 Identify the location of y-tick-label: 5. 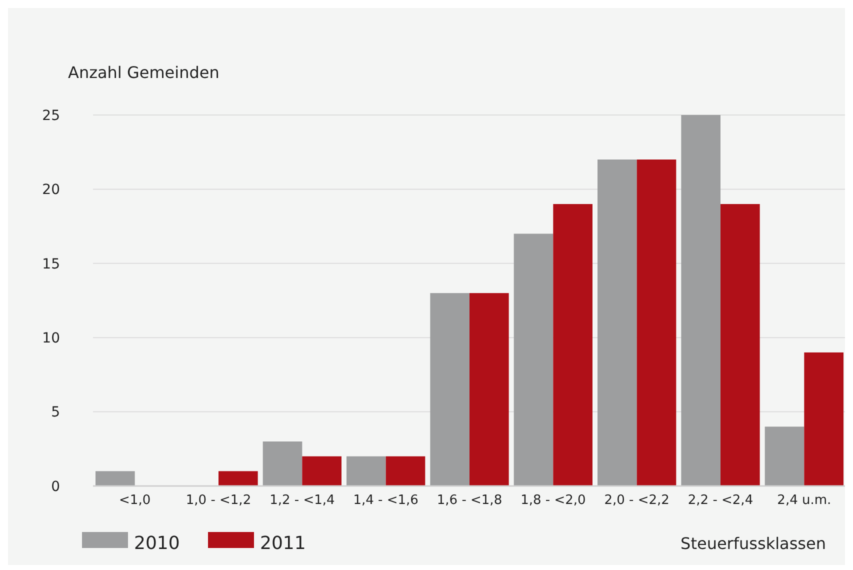
(55, 412).